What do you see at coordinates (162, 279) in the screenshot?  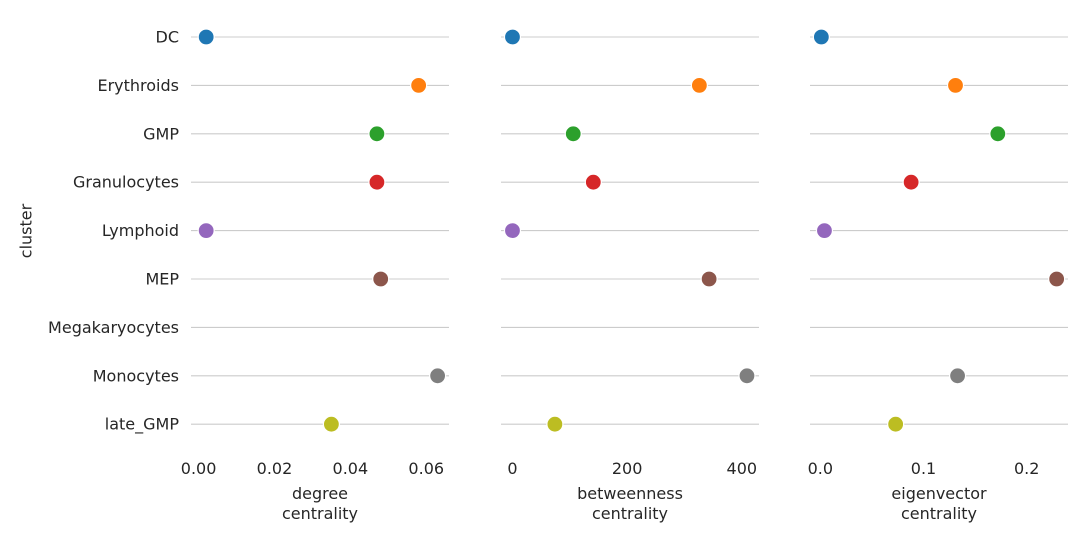 I see `y-tick-label: MEP` at bounding box center [162, 279].